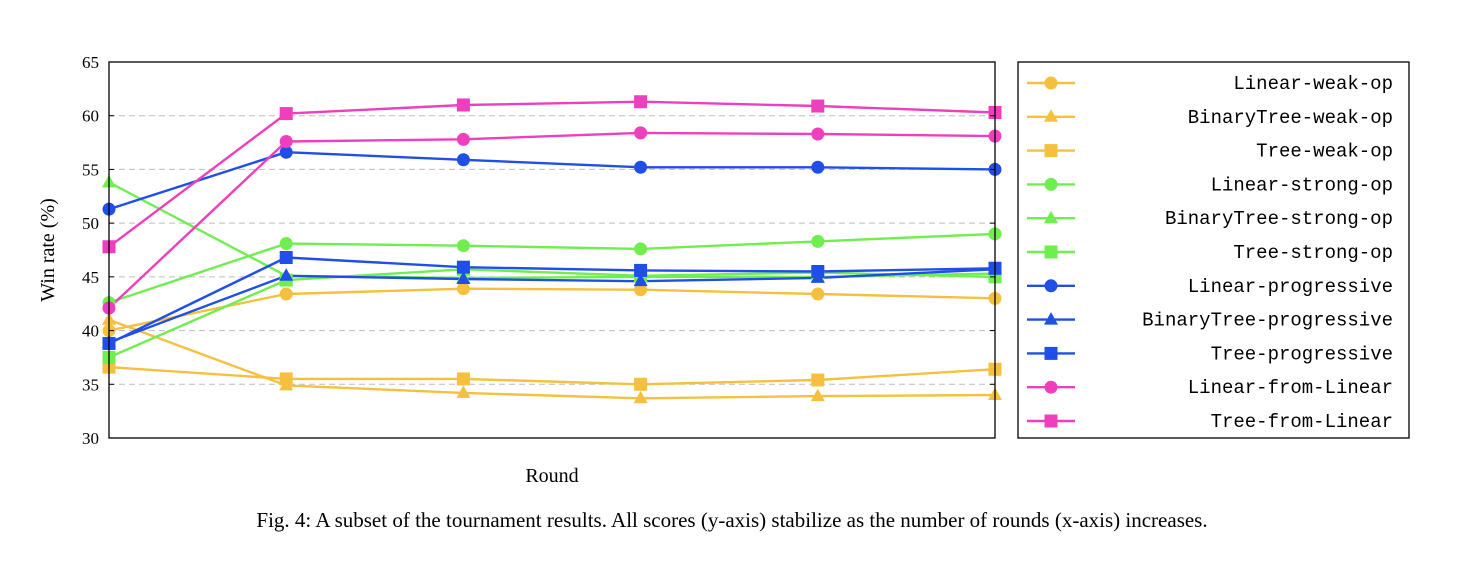 The width and height of the screenshot is (1464, 572). Describe the element at coordinates (1313, 84) in the screenshot. I see `legend-label: Linear-weak-op` at that location.